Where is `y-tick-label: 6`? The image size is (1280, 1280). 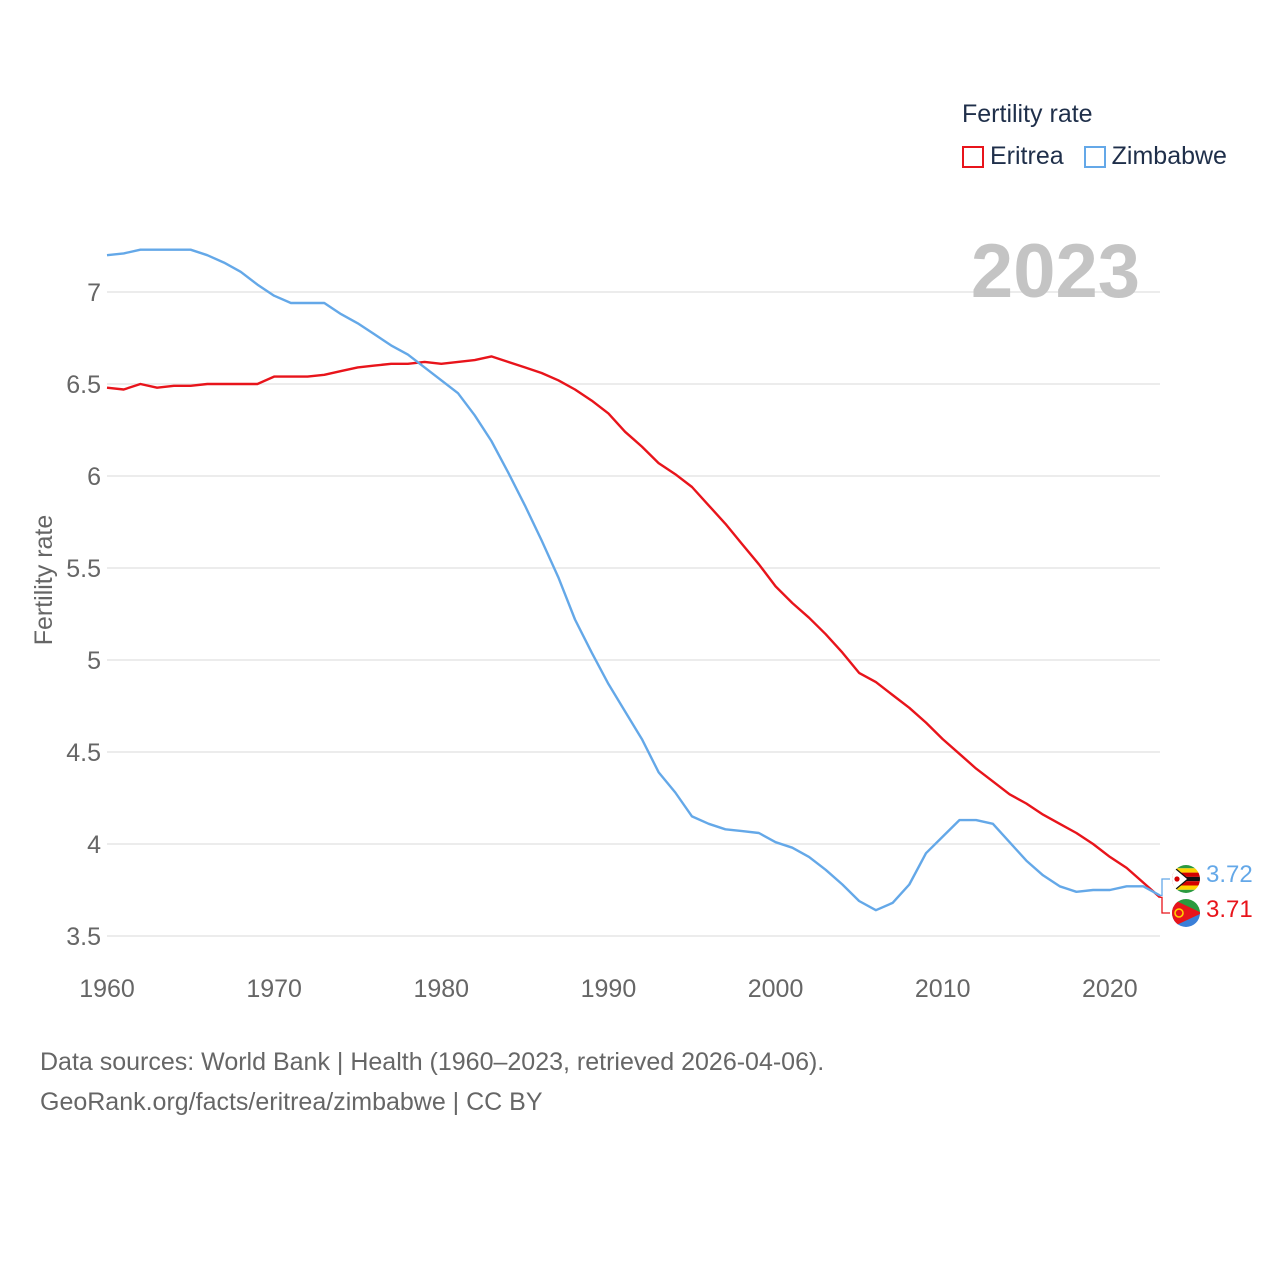 y-tick-label: 6 is located at coordinates (94, 477).